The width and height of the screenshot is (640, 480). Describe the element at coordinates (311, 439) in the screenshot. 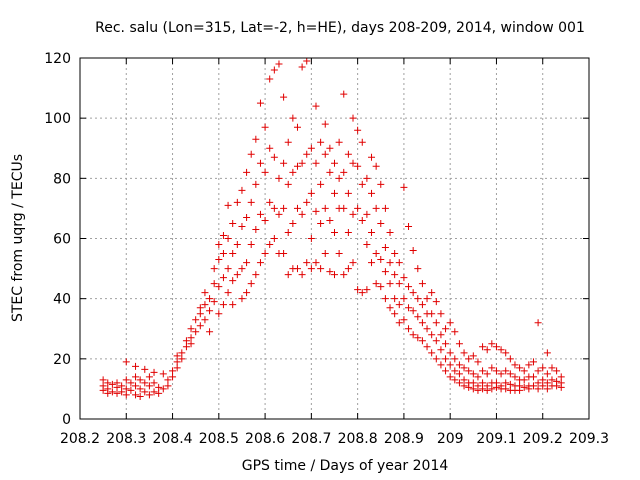

I see `x-tick-label: 208.7` at that location.